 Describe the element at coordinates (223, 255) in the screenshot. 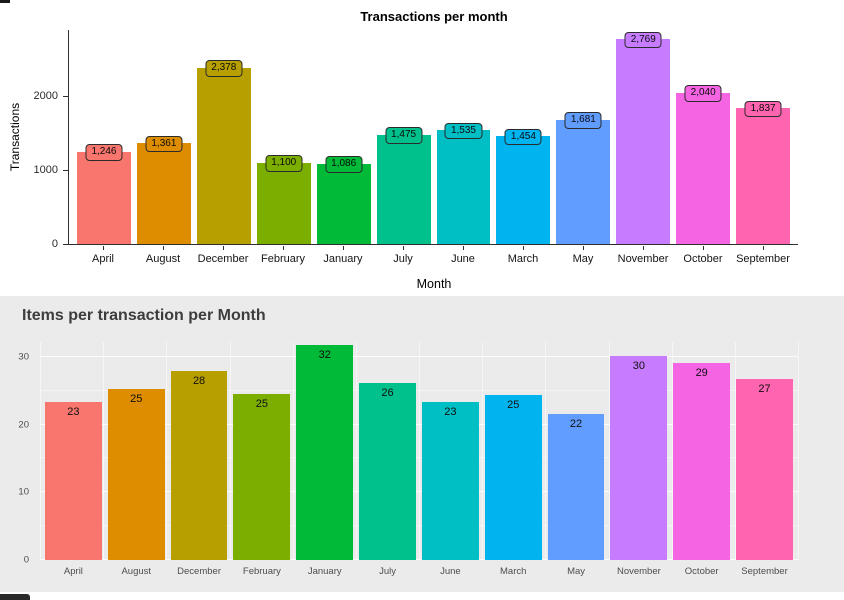

I see `x-tick-december: December` at that location.